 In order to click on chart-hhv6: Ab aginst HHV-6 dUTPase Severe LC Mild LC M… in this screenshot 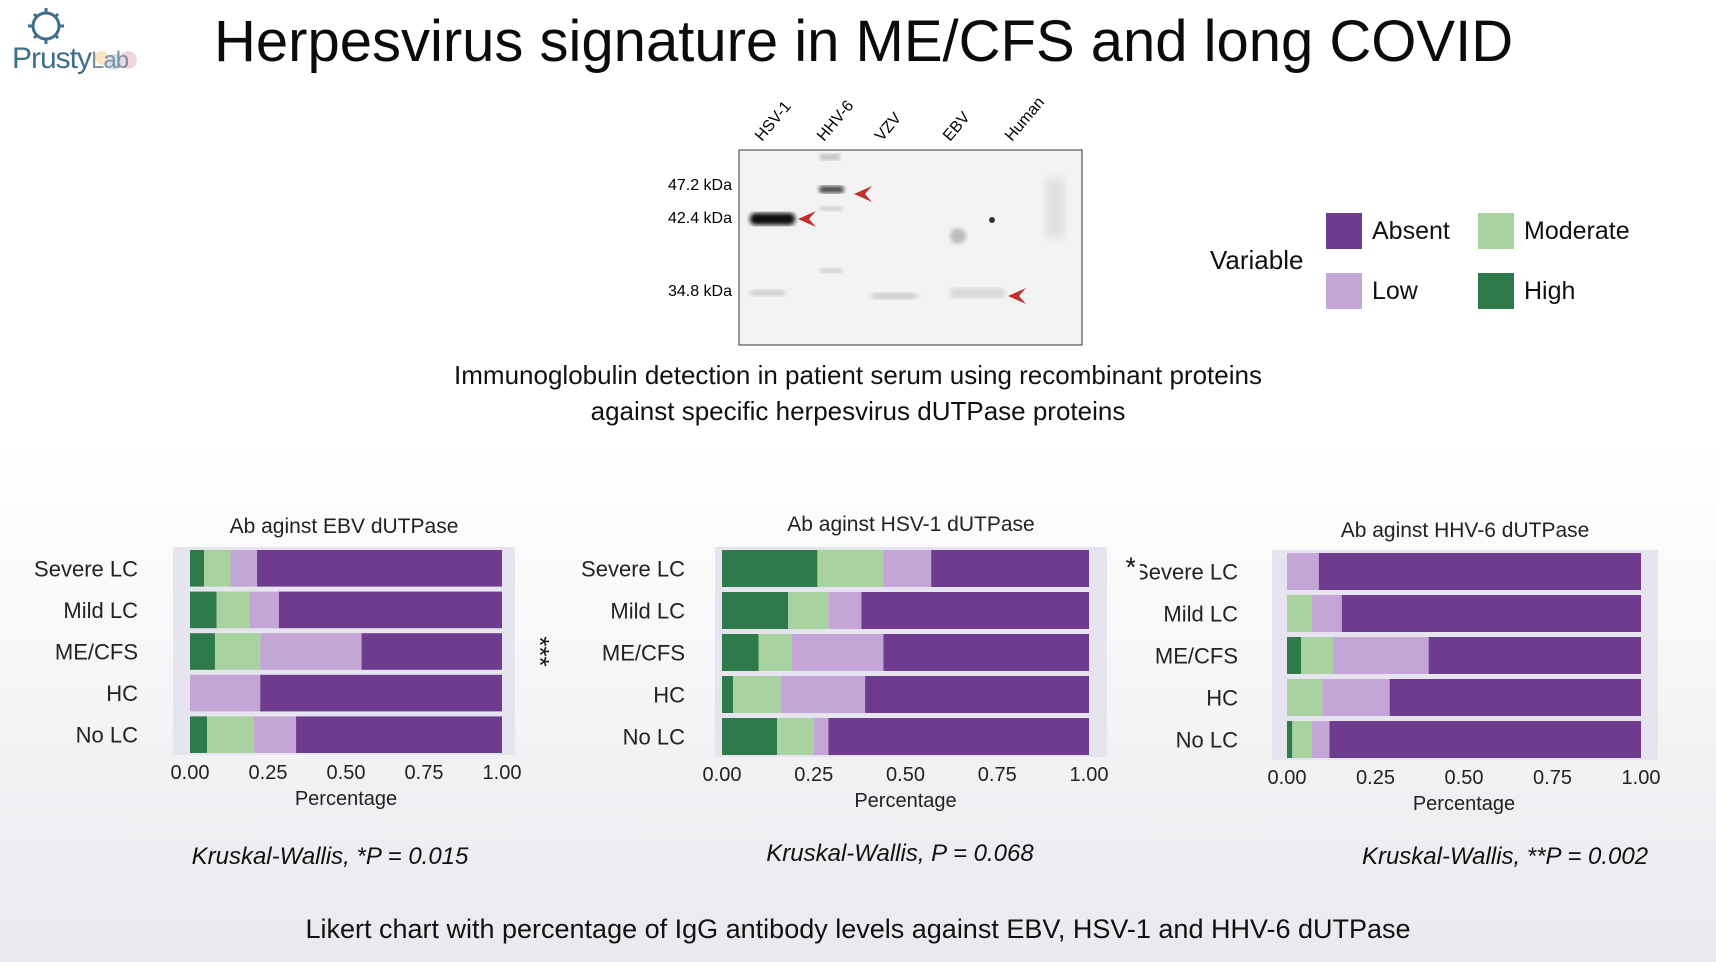, I will do `click(1400, 667)`.